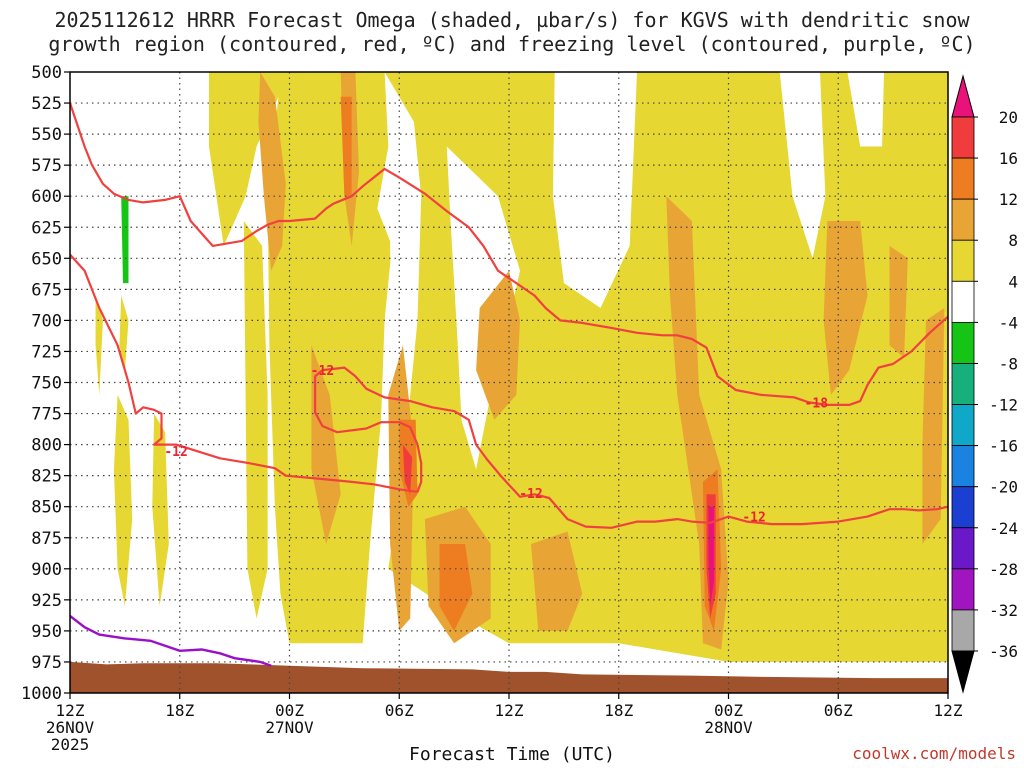 The image size is (1024, 768). I want to click on y-tick-label: 900, so click(46, 570).